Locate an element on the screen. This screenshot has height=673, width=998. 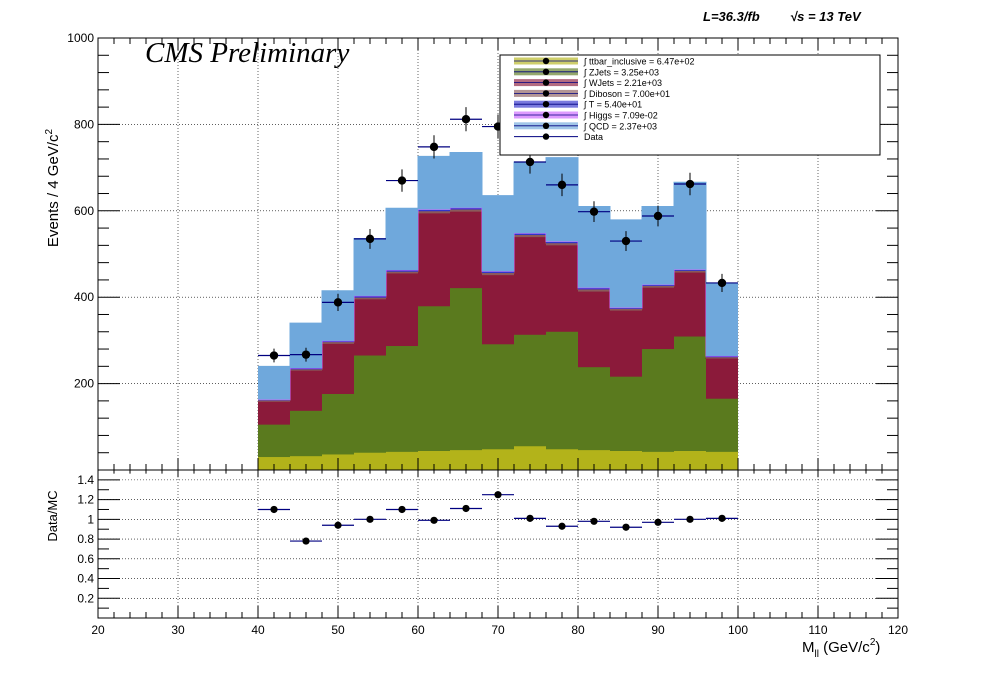
main-y-tick-label: 600 is located at coordinates (84, 211).